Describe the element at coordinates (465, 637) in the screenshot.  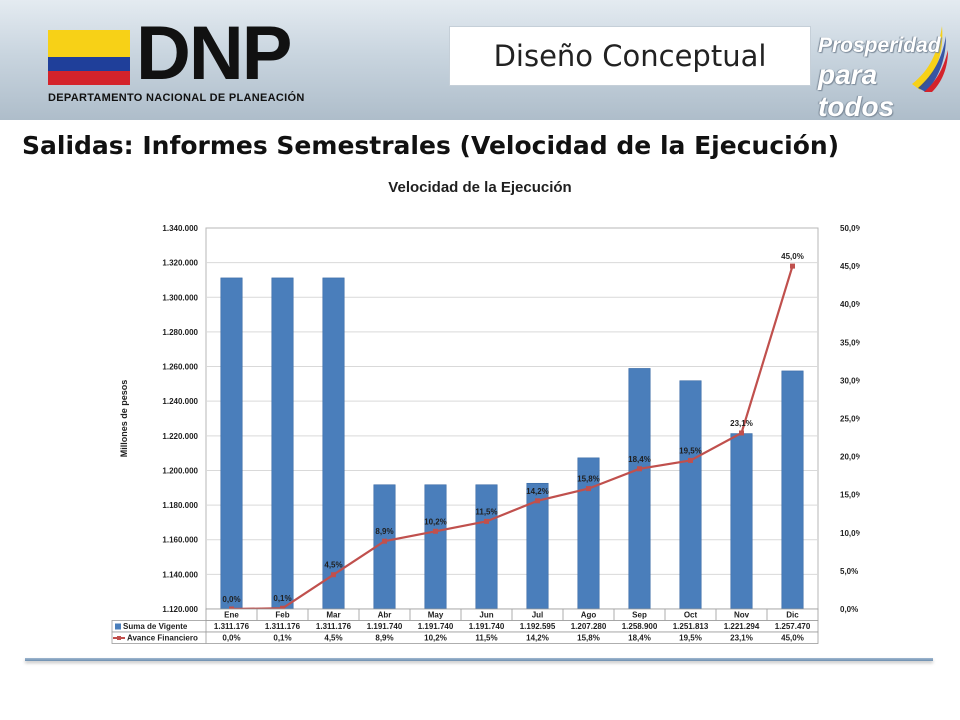
I see `table-row` at that location.